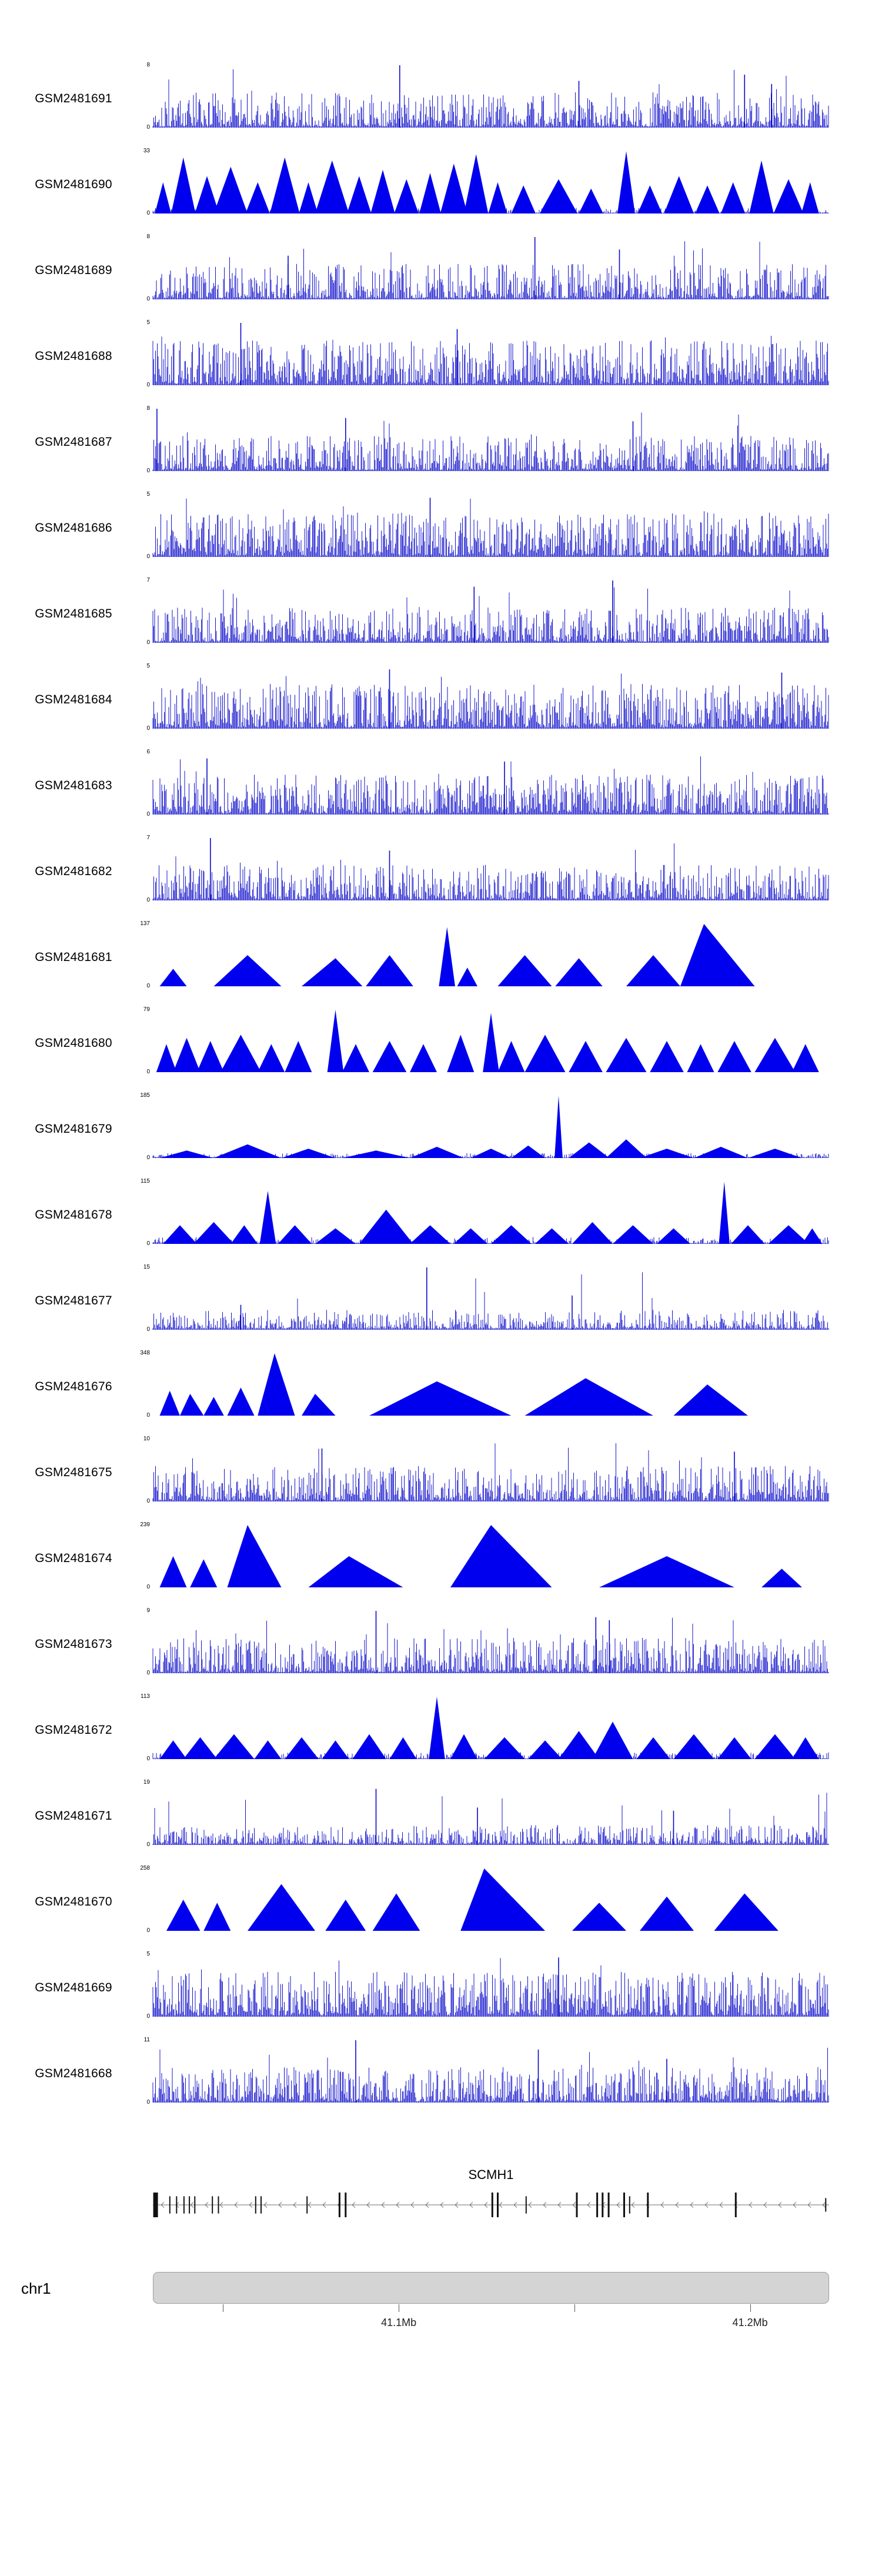  Describe the element at coordinates (145, 1180) in the screenshot. I see `y-axis-max-label: 115` at that location.